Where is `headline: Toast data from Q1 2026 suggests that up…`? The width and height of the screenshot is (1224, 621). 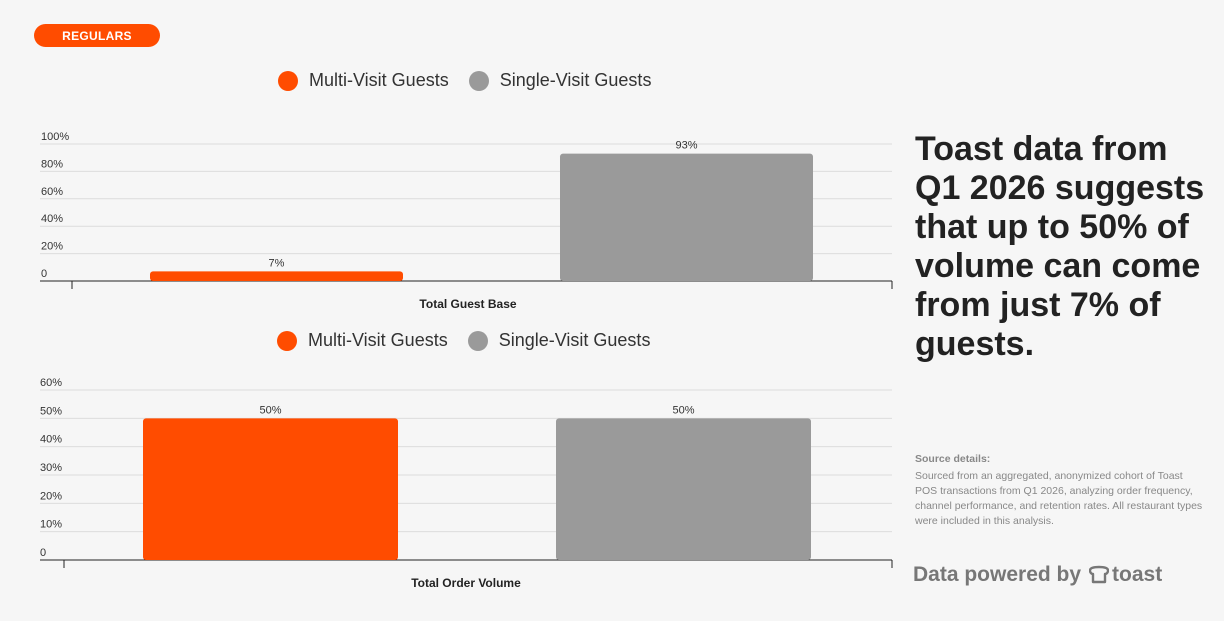 headline: Toast data from Q1 2026 suggests that up… is located at coordinates (1060, 246).